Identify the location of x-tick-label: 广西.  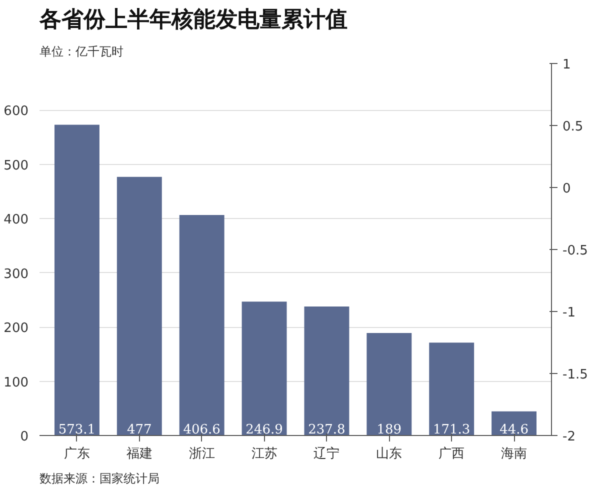
(451, 454).